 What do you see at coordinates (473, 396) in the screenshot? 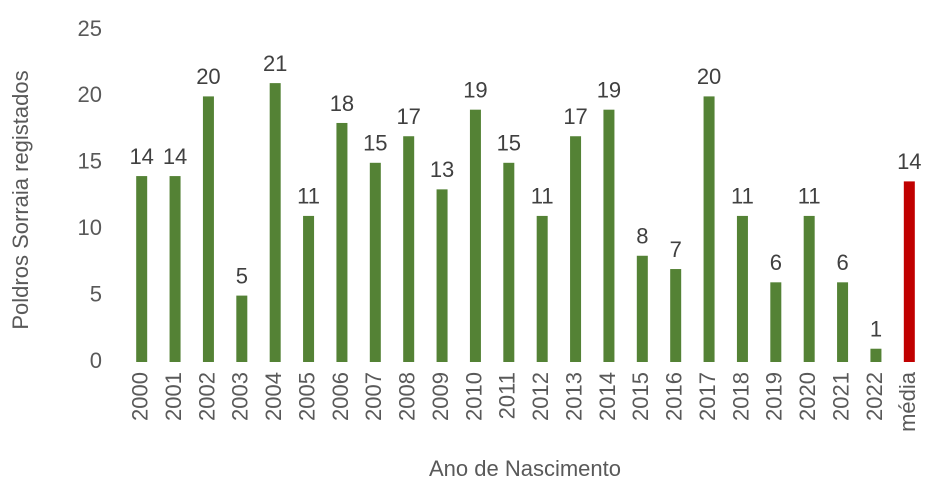
I see `x-tick-label: 2010` at bounding box center [473, 396].